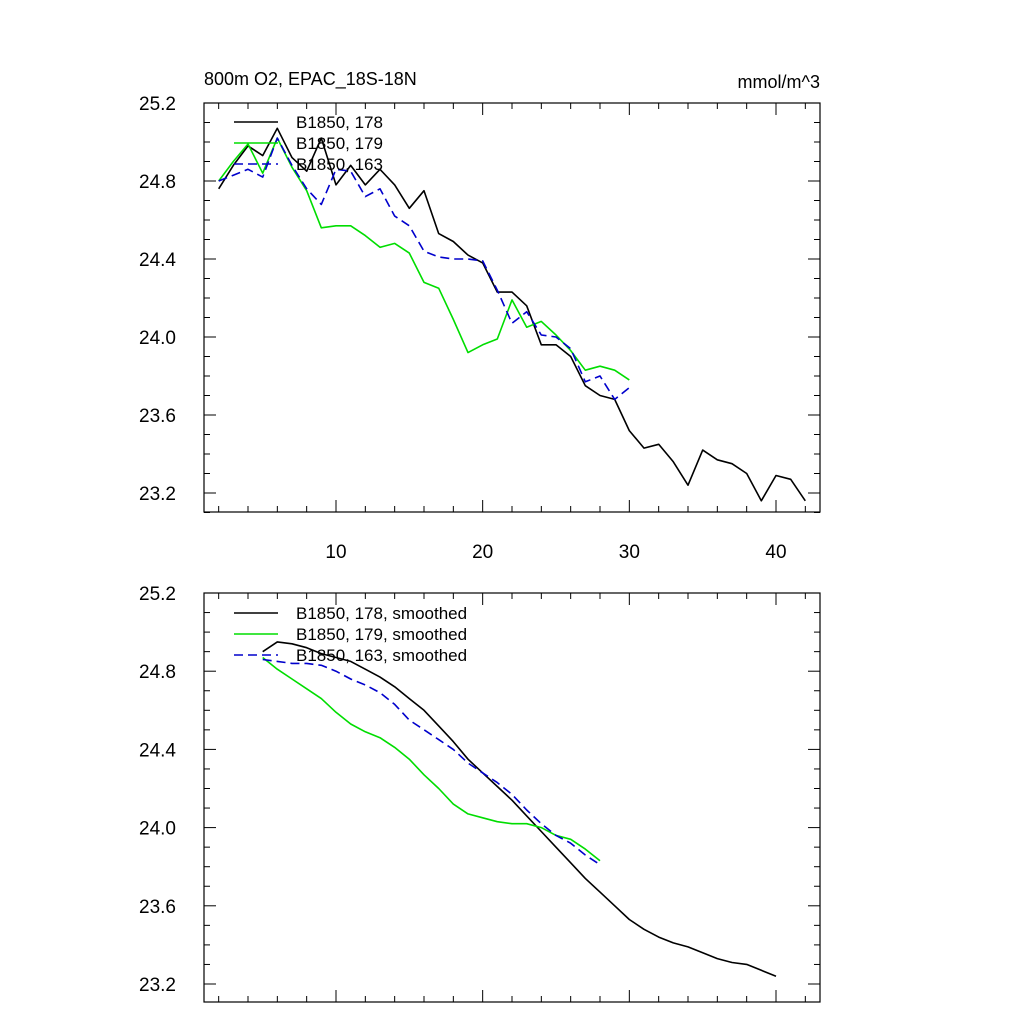 This screenshot has width=1024, height=1024. I want to click on legend-entry: B1850, 179, so click(339, 143).